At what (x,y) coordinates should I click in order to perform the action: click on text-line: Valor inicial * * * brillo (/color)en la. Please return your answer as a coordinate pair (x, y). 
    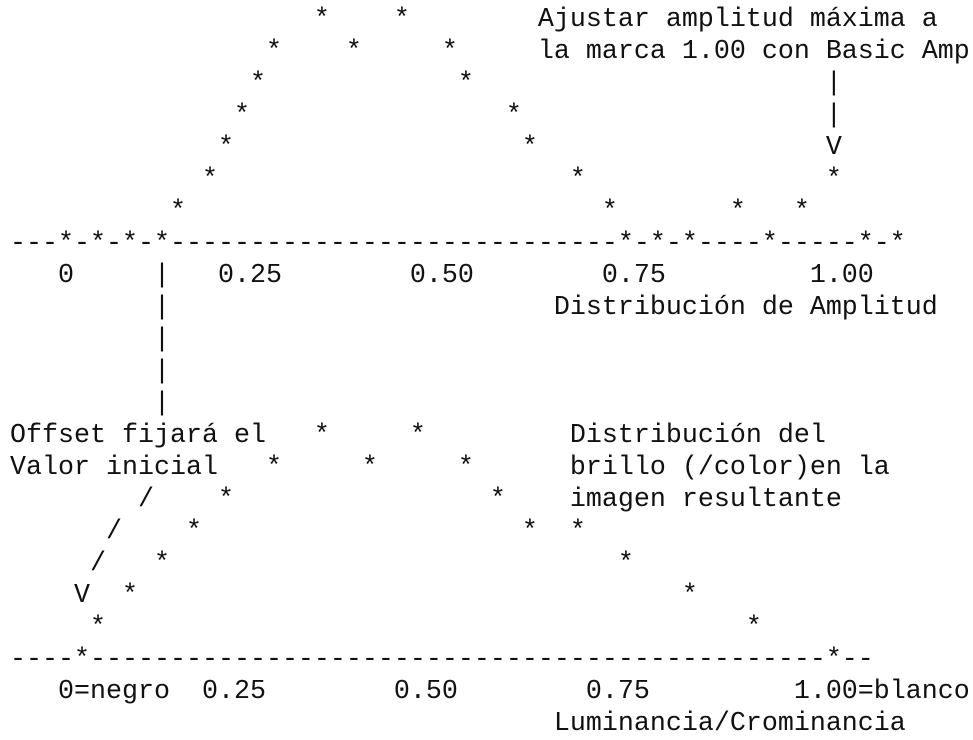
    Looking at the image, I should click on (450, 468).